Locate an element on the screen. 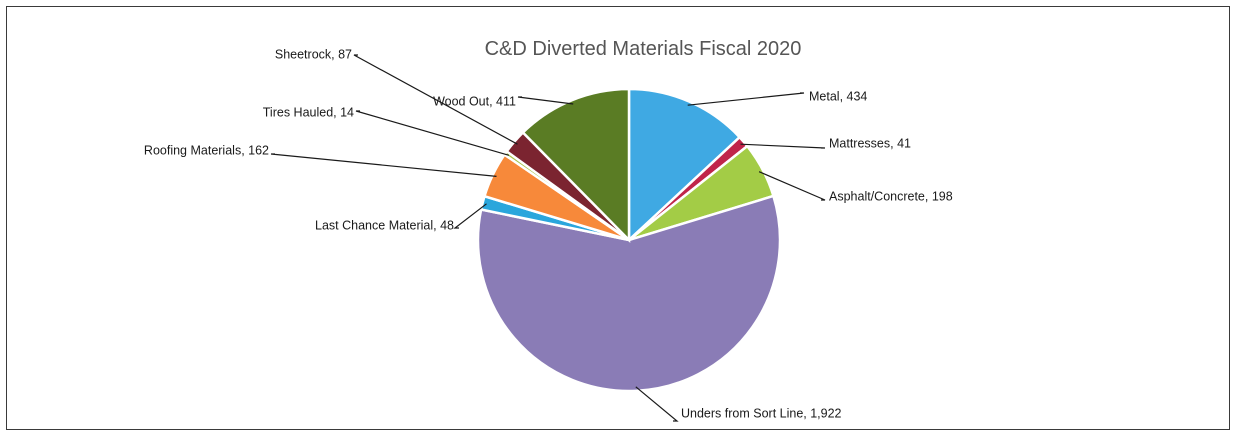 The width and height of the screenshot is (1237, 435). leader-line-metal is located at coordinates (746, 99).